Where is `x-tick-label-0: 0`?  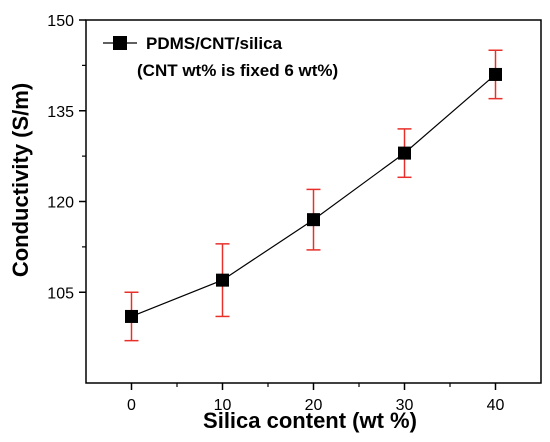
x-tick-label-0: 0 is located at coordinates (131, 405).